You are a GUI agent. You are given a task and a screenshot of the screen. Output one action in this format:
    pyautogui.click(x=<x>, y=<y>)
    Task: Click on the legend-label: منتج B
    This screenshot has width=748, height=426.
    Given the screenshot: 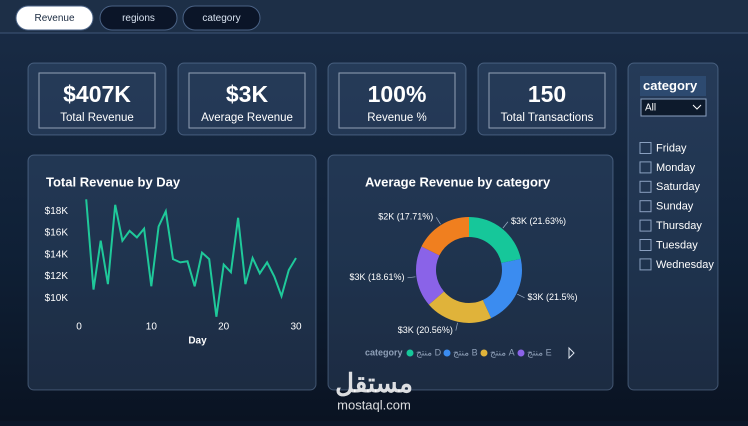 What is the action you would take?
    pyautogui.click(x=465, y=352)
    